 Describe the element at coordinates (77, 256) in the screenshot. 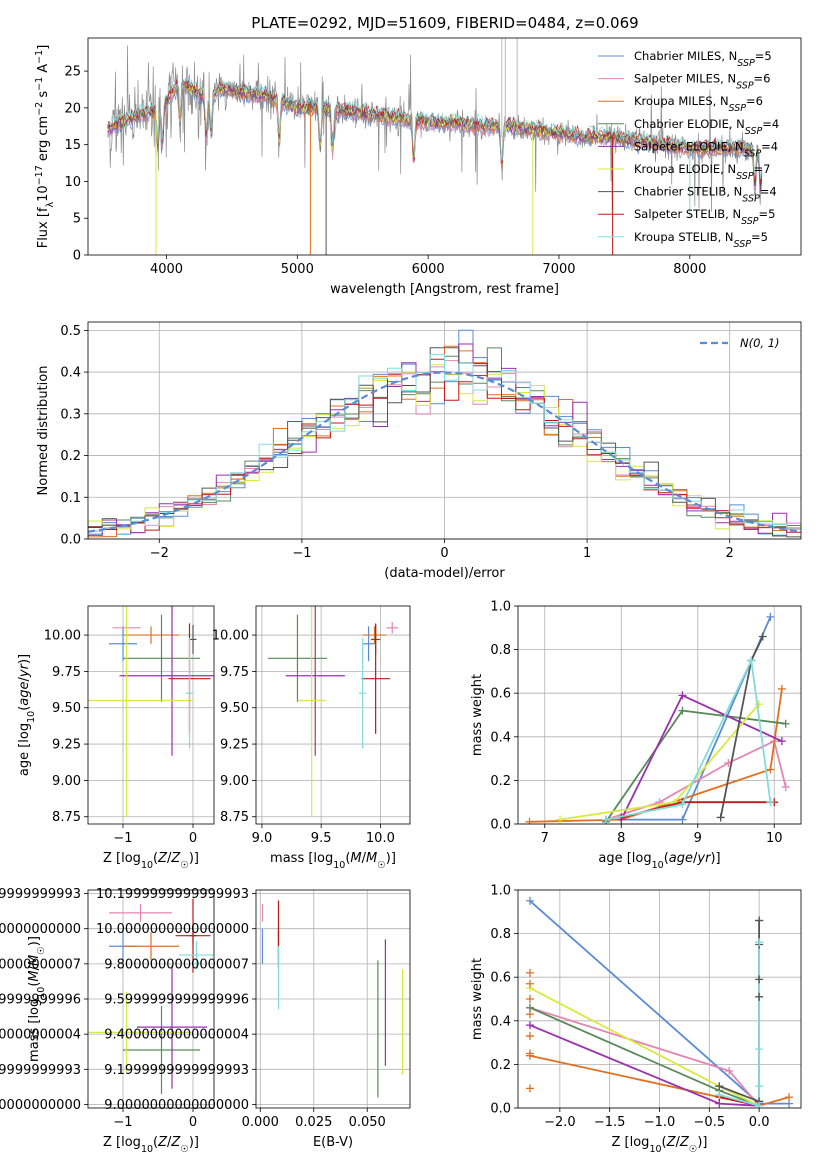

I see `y-tick-label: 0` at that location.